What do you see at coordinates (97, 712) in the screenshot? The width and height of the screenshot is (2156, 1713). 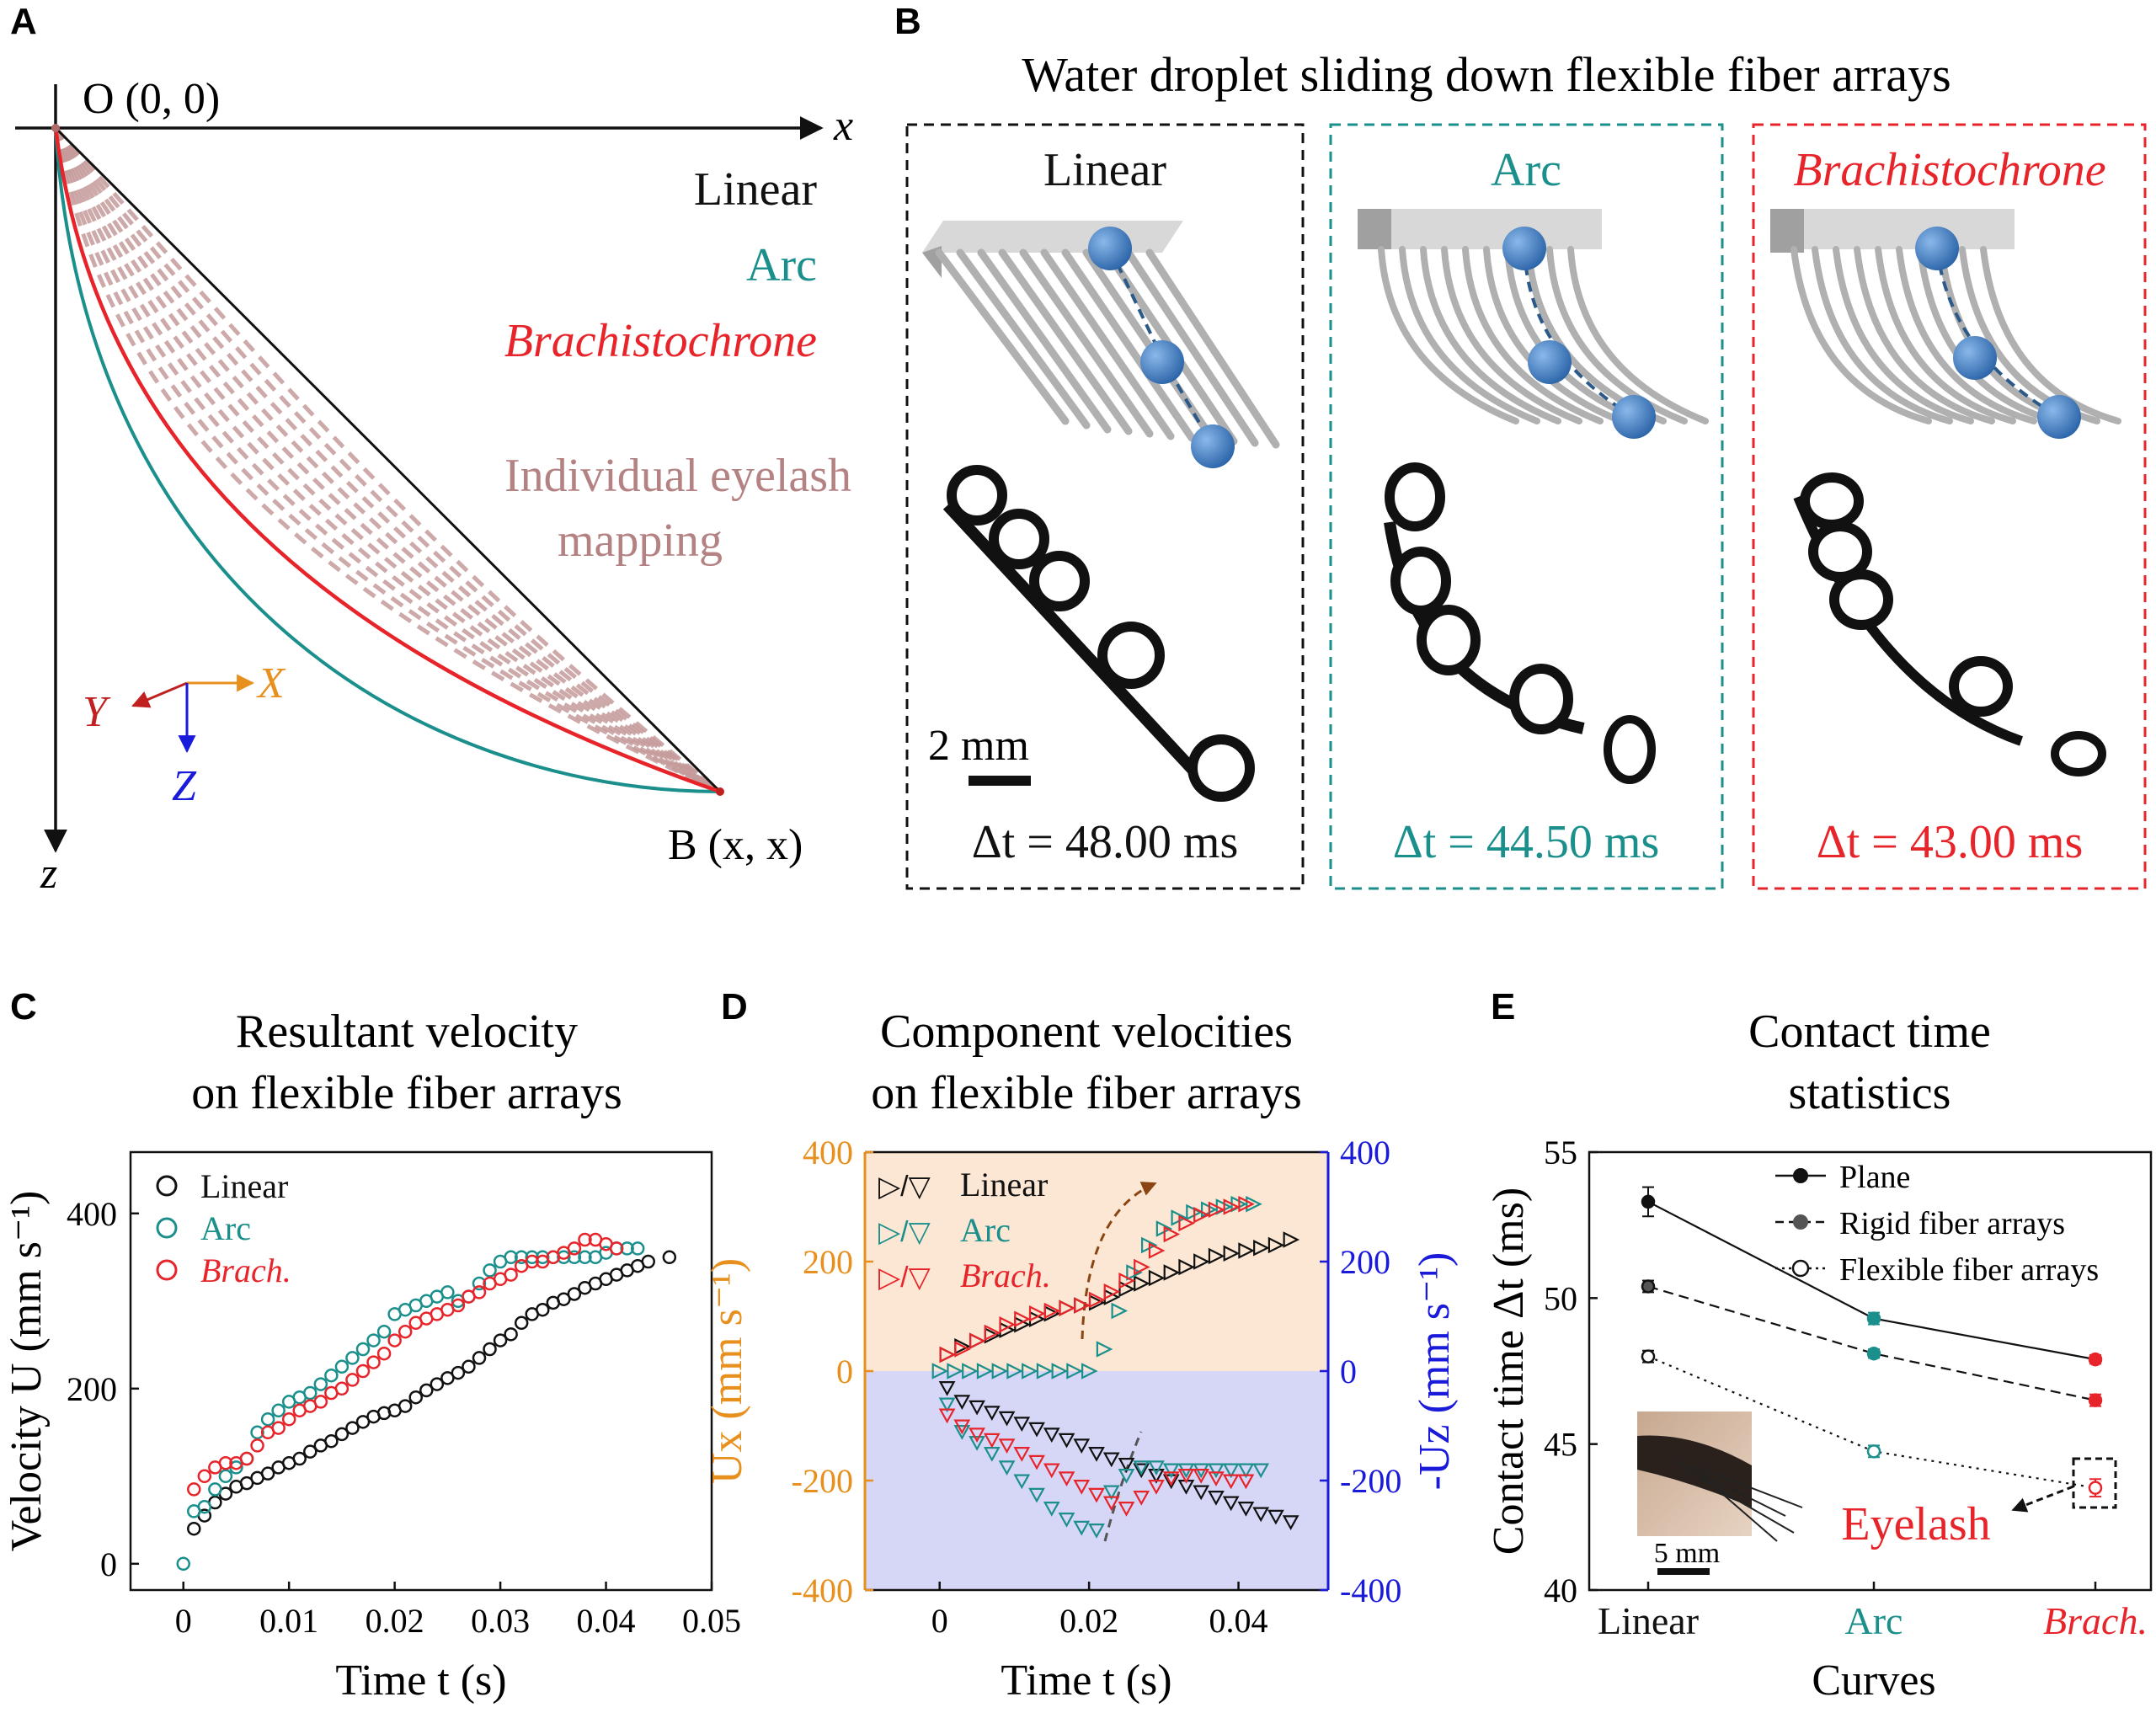 I see `frame-y-label: Y` at bounding box center [97, 712].